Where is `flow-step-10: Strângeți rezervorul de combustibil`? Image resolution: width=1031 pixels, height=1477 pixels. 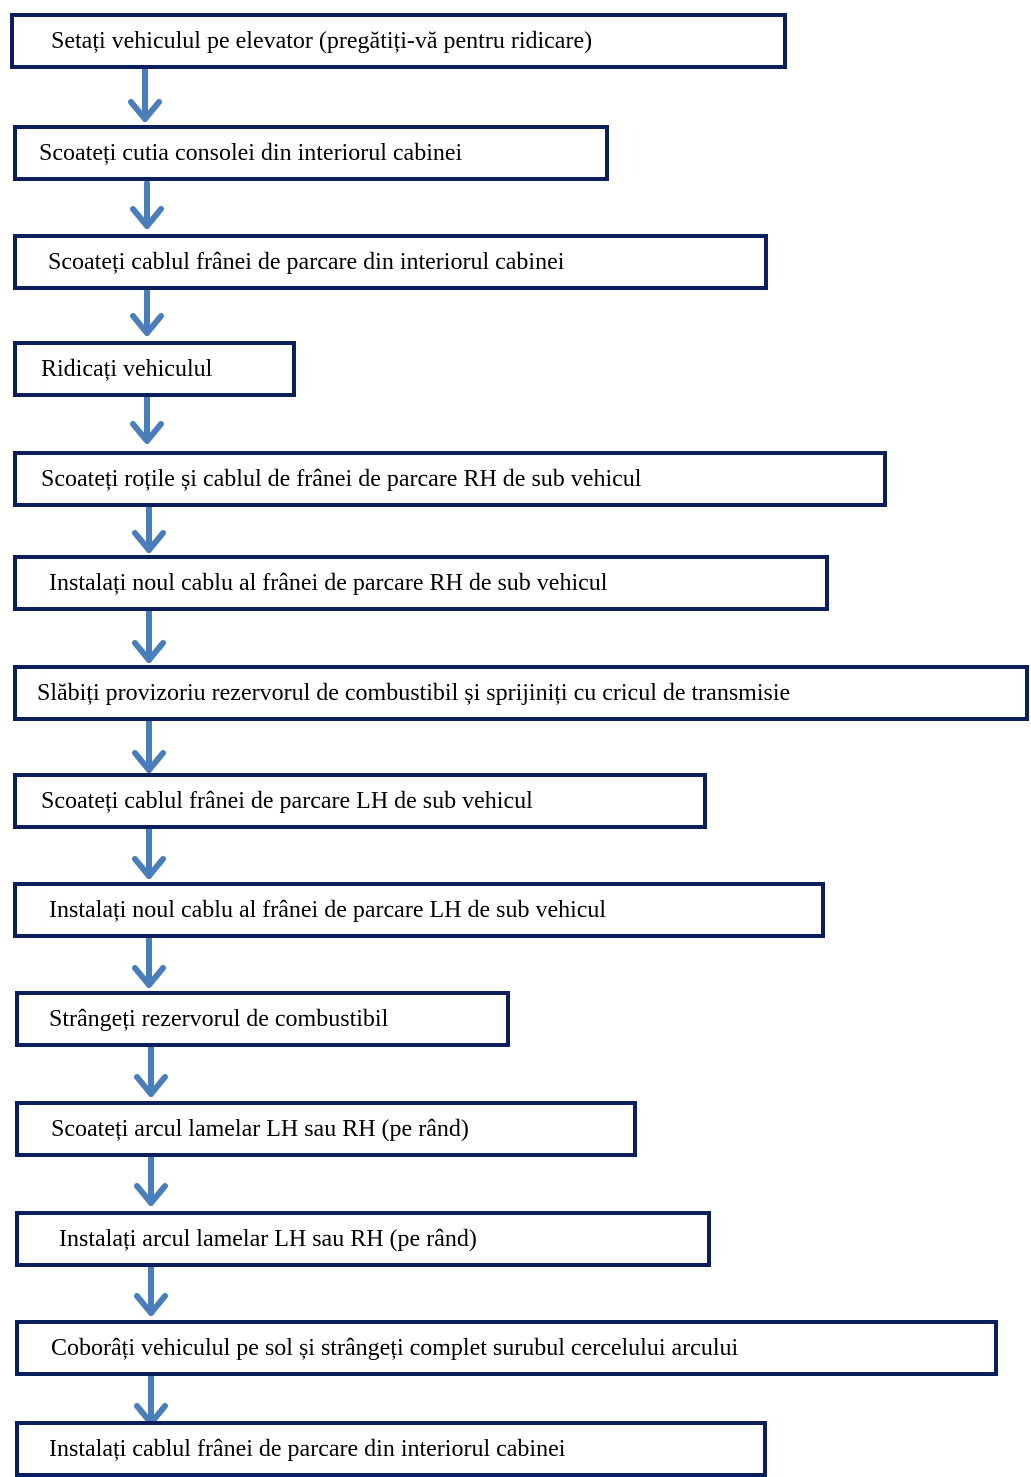 flow-step-10: Strângeți rezervorul de combustibil is located at coordinates (262, 1019).